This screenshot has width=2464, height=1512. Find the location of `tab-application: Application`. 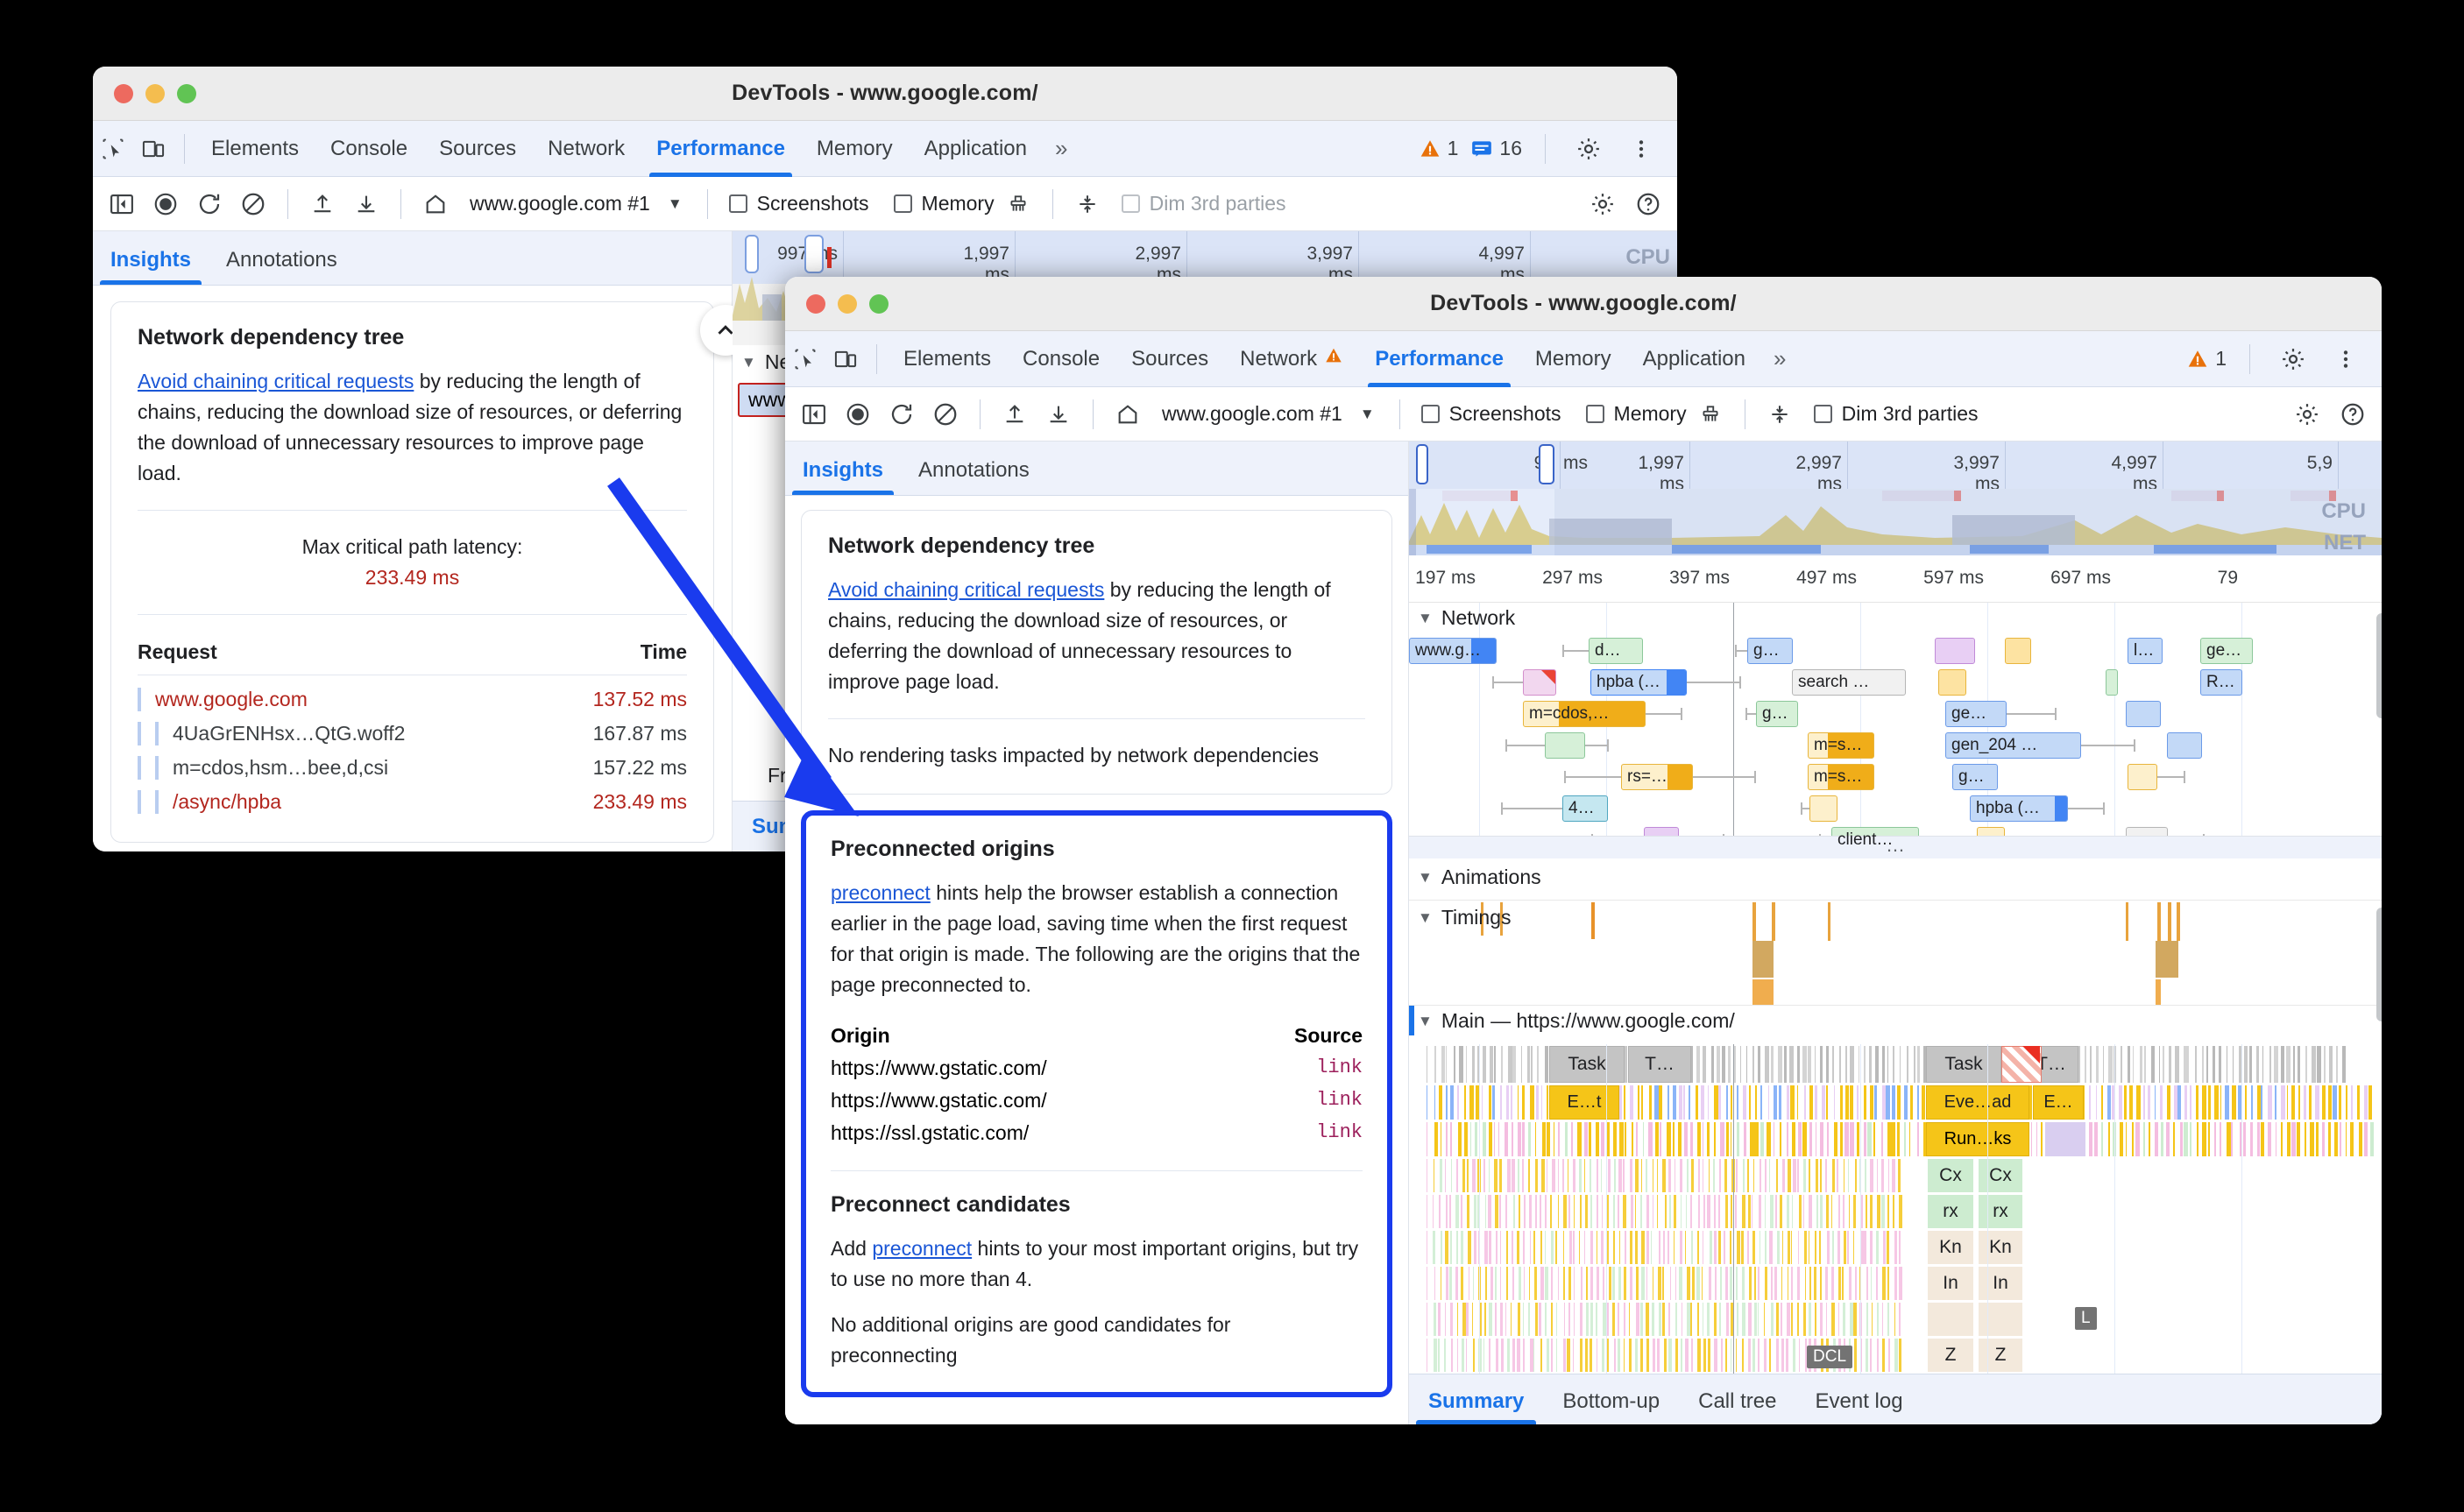

tab-application: Application is located at coordinates (1694, 359).